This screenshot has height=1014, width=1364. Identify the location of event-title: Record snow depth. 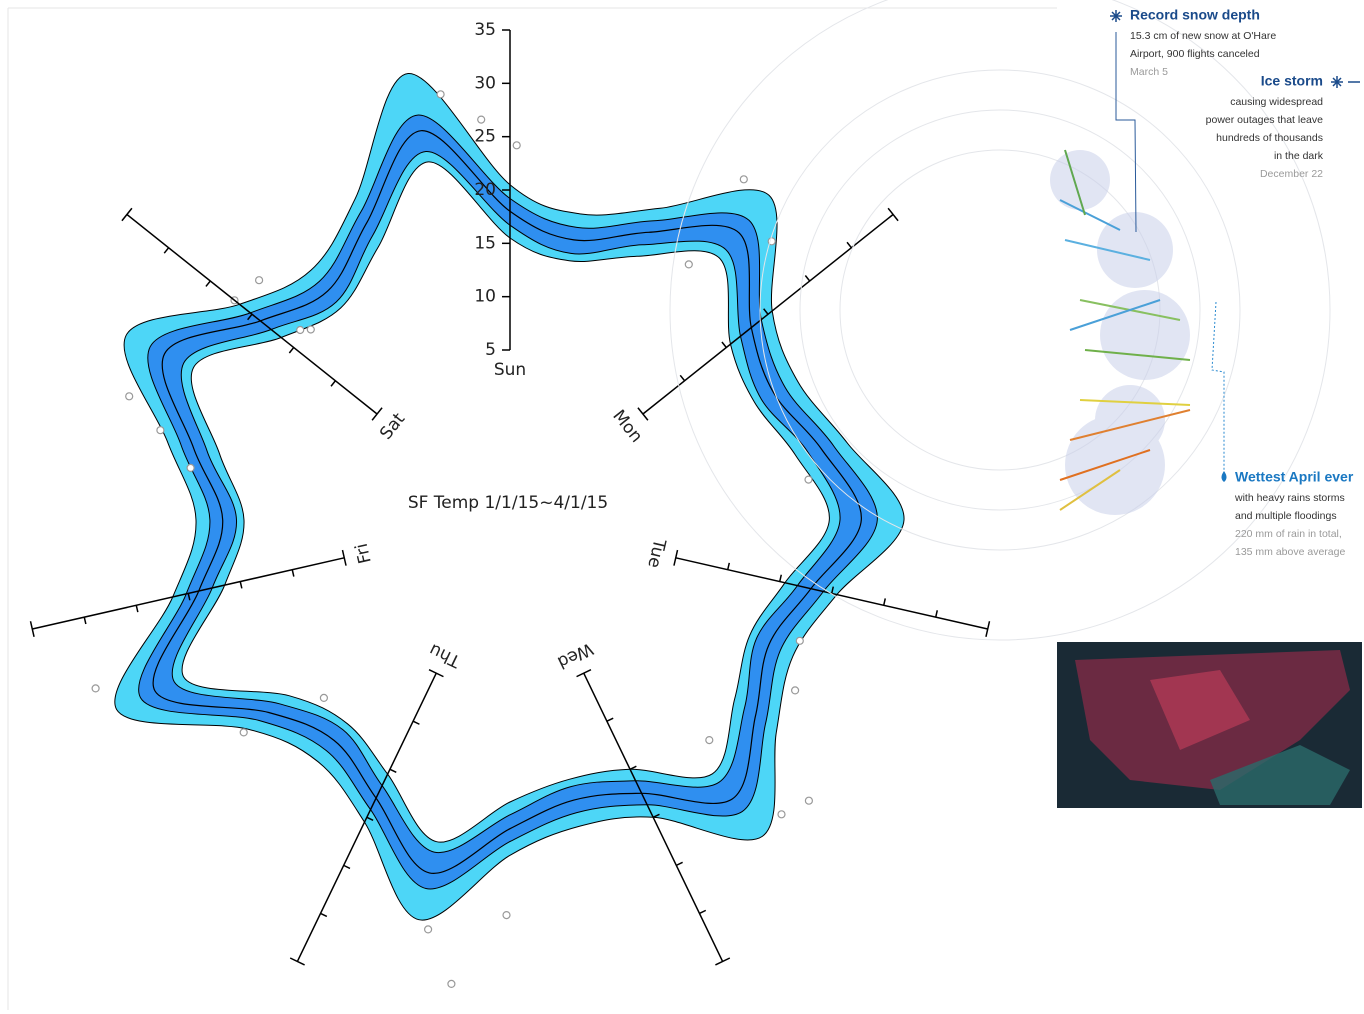
(1195, 15).